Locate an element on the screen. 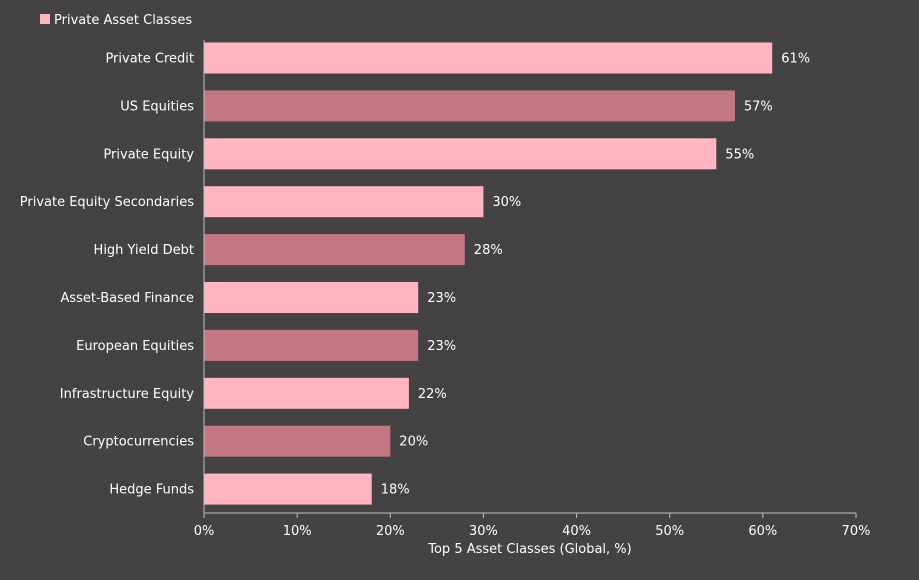 The height and width of the screenshot is (580, 919). data-label: 28% is located at coordinates (488, 250).